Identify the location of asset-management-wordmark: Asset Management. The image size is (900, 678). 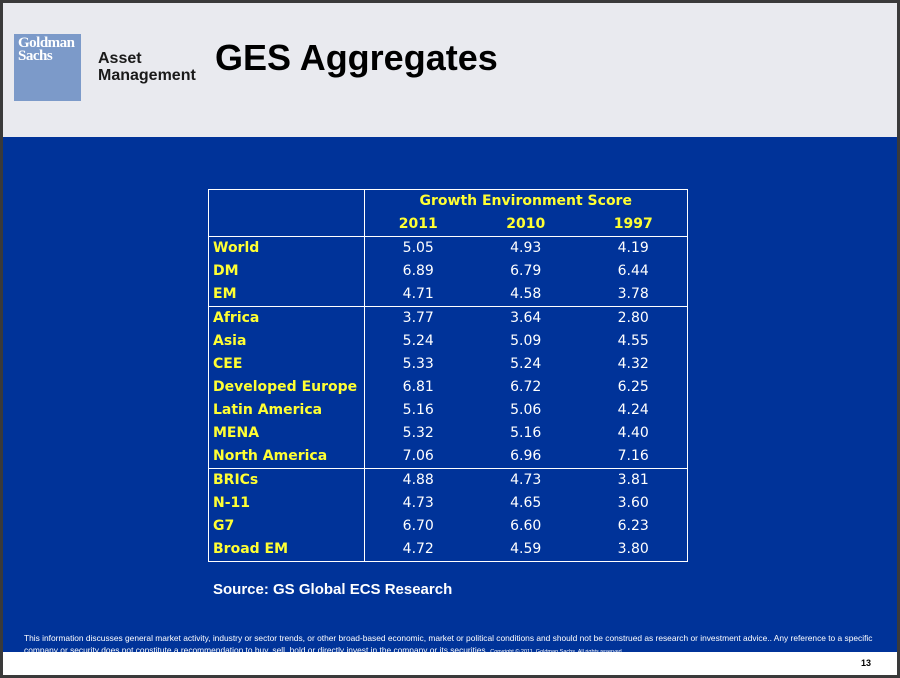
(147, 67).